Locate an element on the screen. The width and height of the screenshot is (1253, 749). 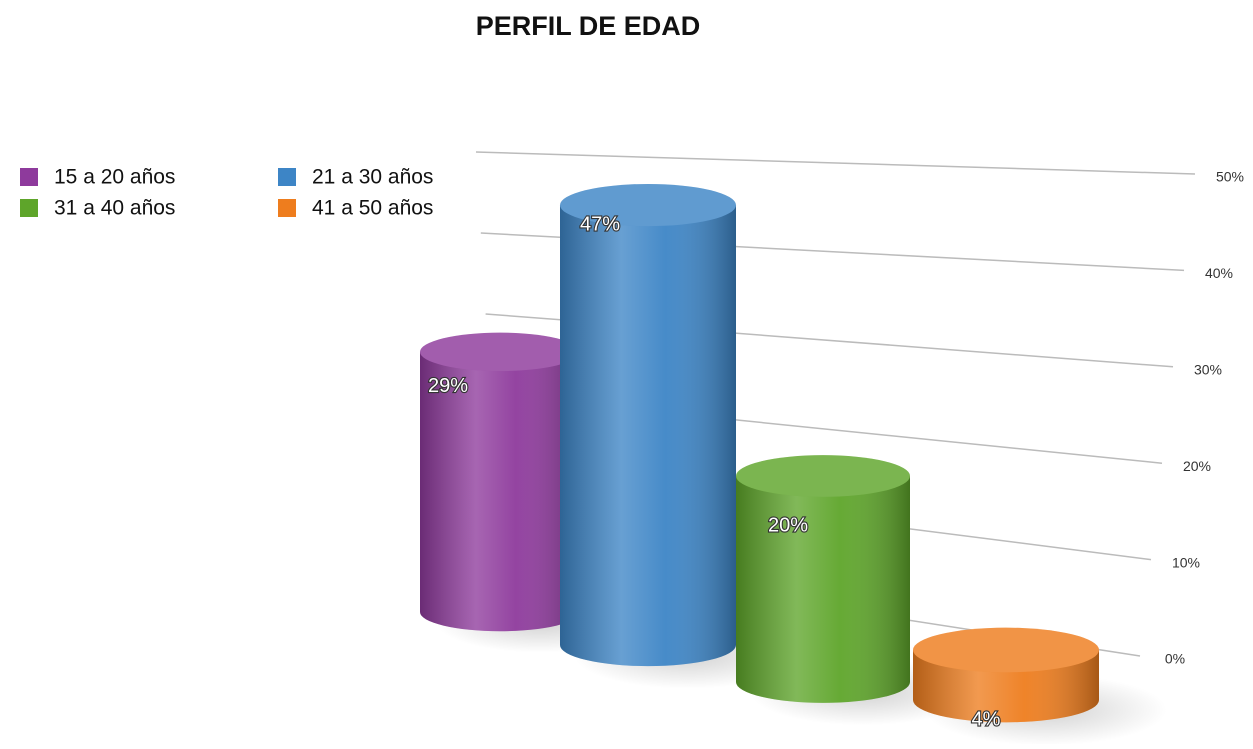
grid-line is located at coordinates (835, 163).